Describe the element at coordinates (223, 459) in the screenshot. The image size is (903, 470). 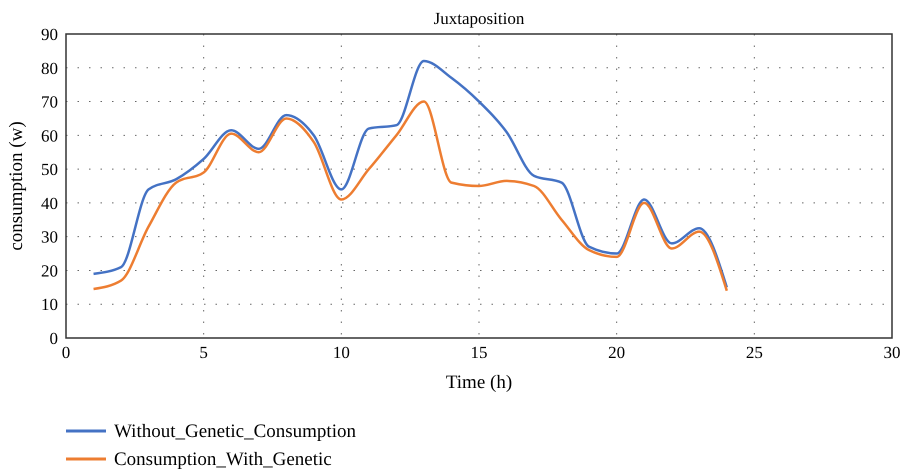
I see `legend-label: Consumption_With_Genetic` at that location.